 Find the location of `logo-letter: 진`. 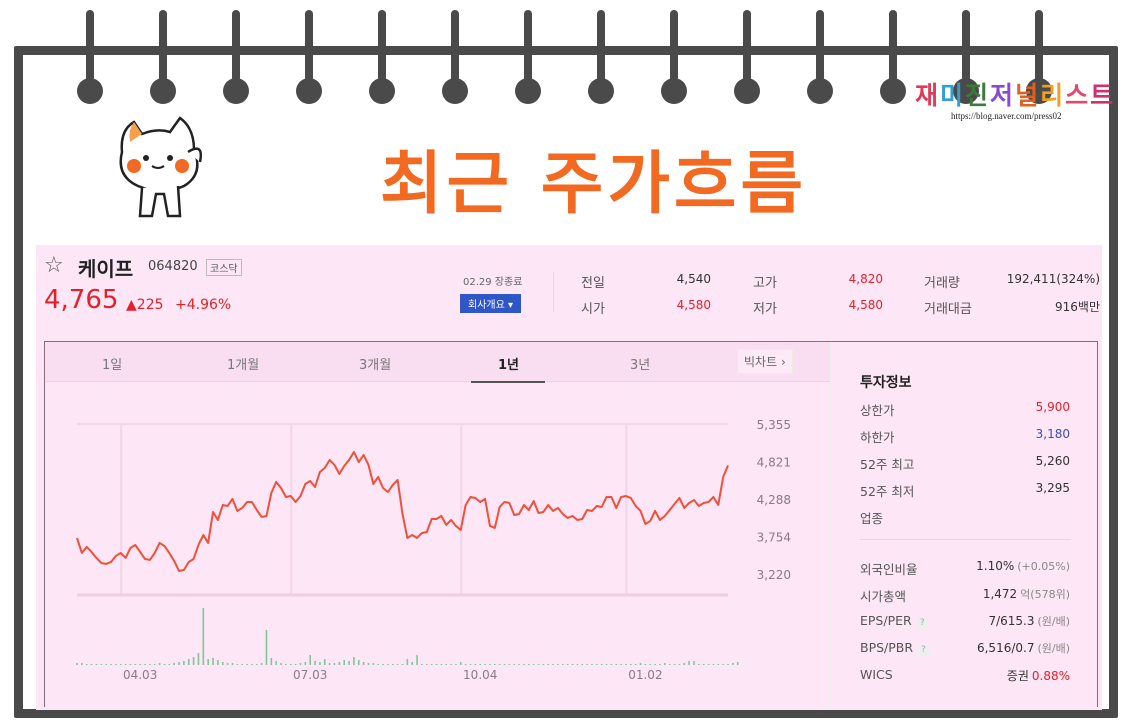

logo-letter: 진 is located at coordinates (978, 95).